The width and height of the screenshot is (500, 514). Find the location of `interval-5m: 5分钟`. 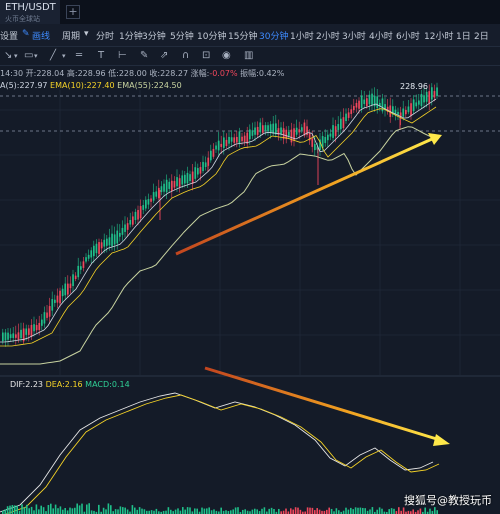

interval-5m: 5分钟 is located at coordinates (182, 37).